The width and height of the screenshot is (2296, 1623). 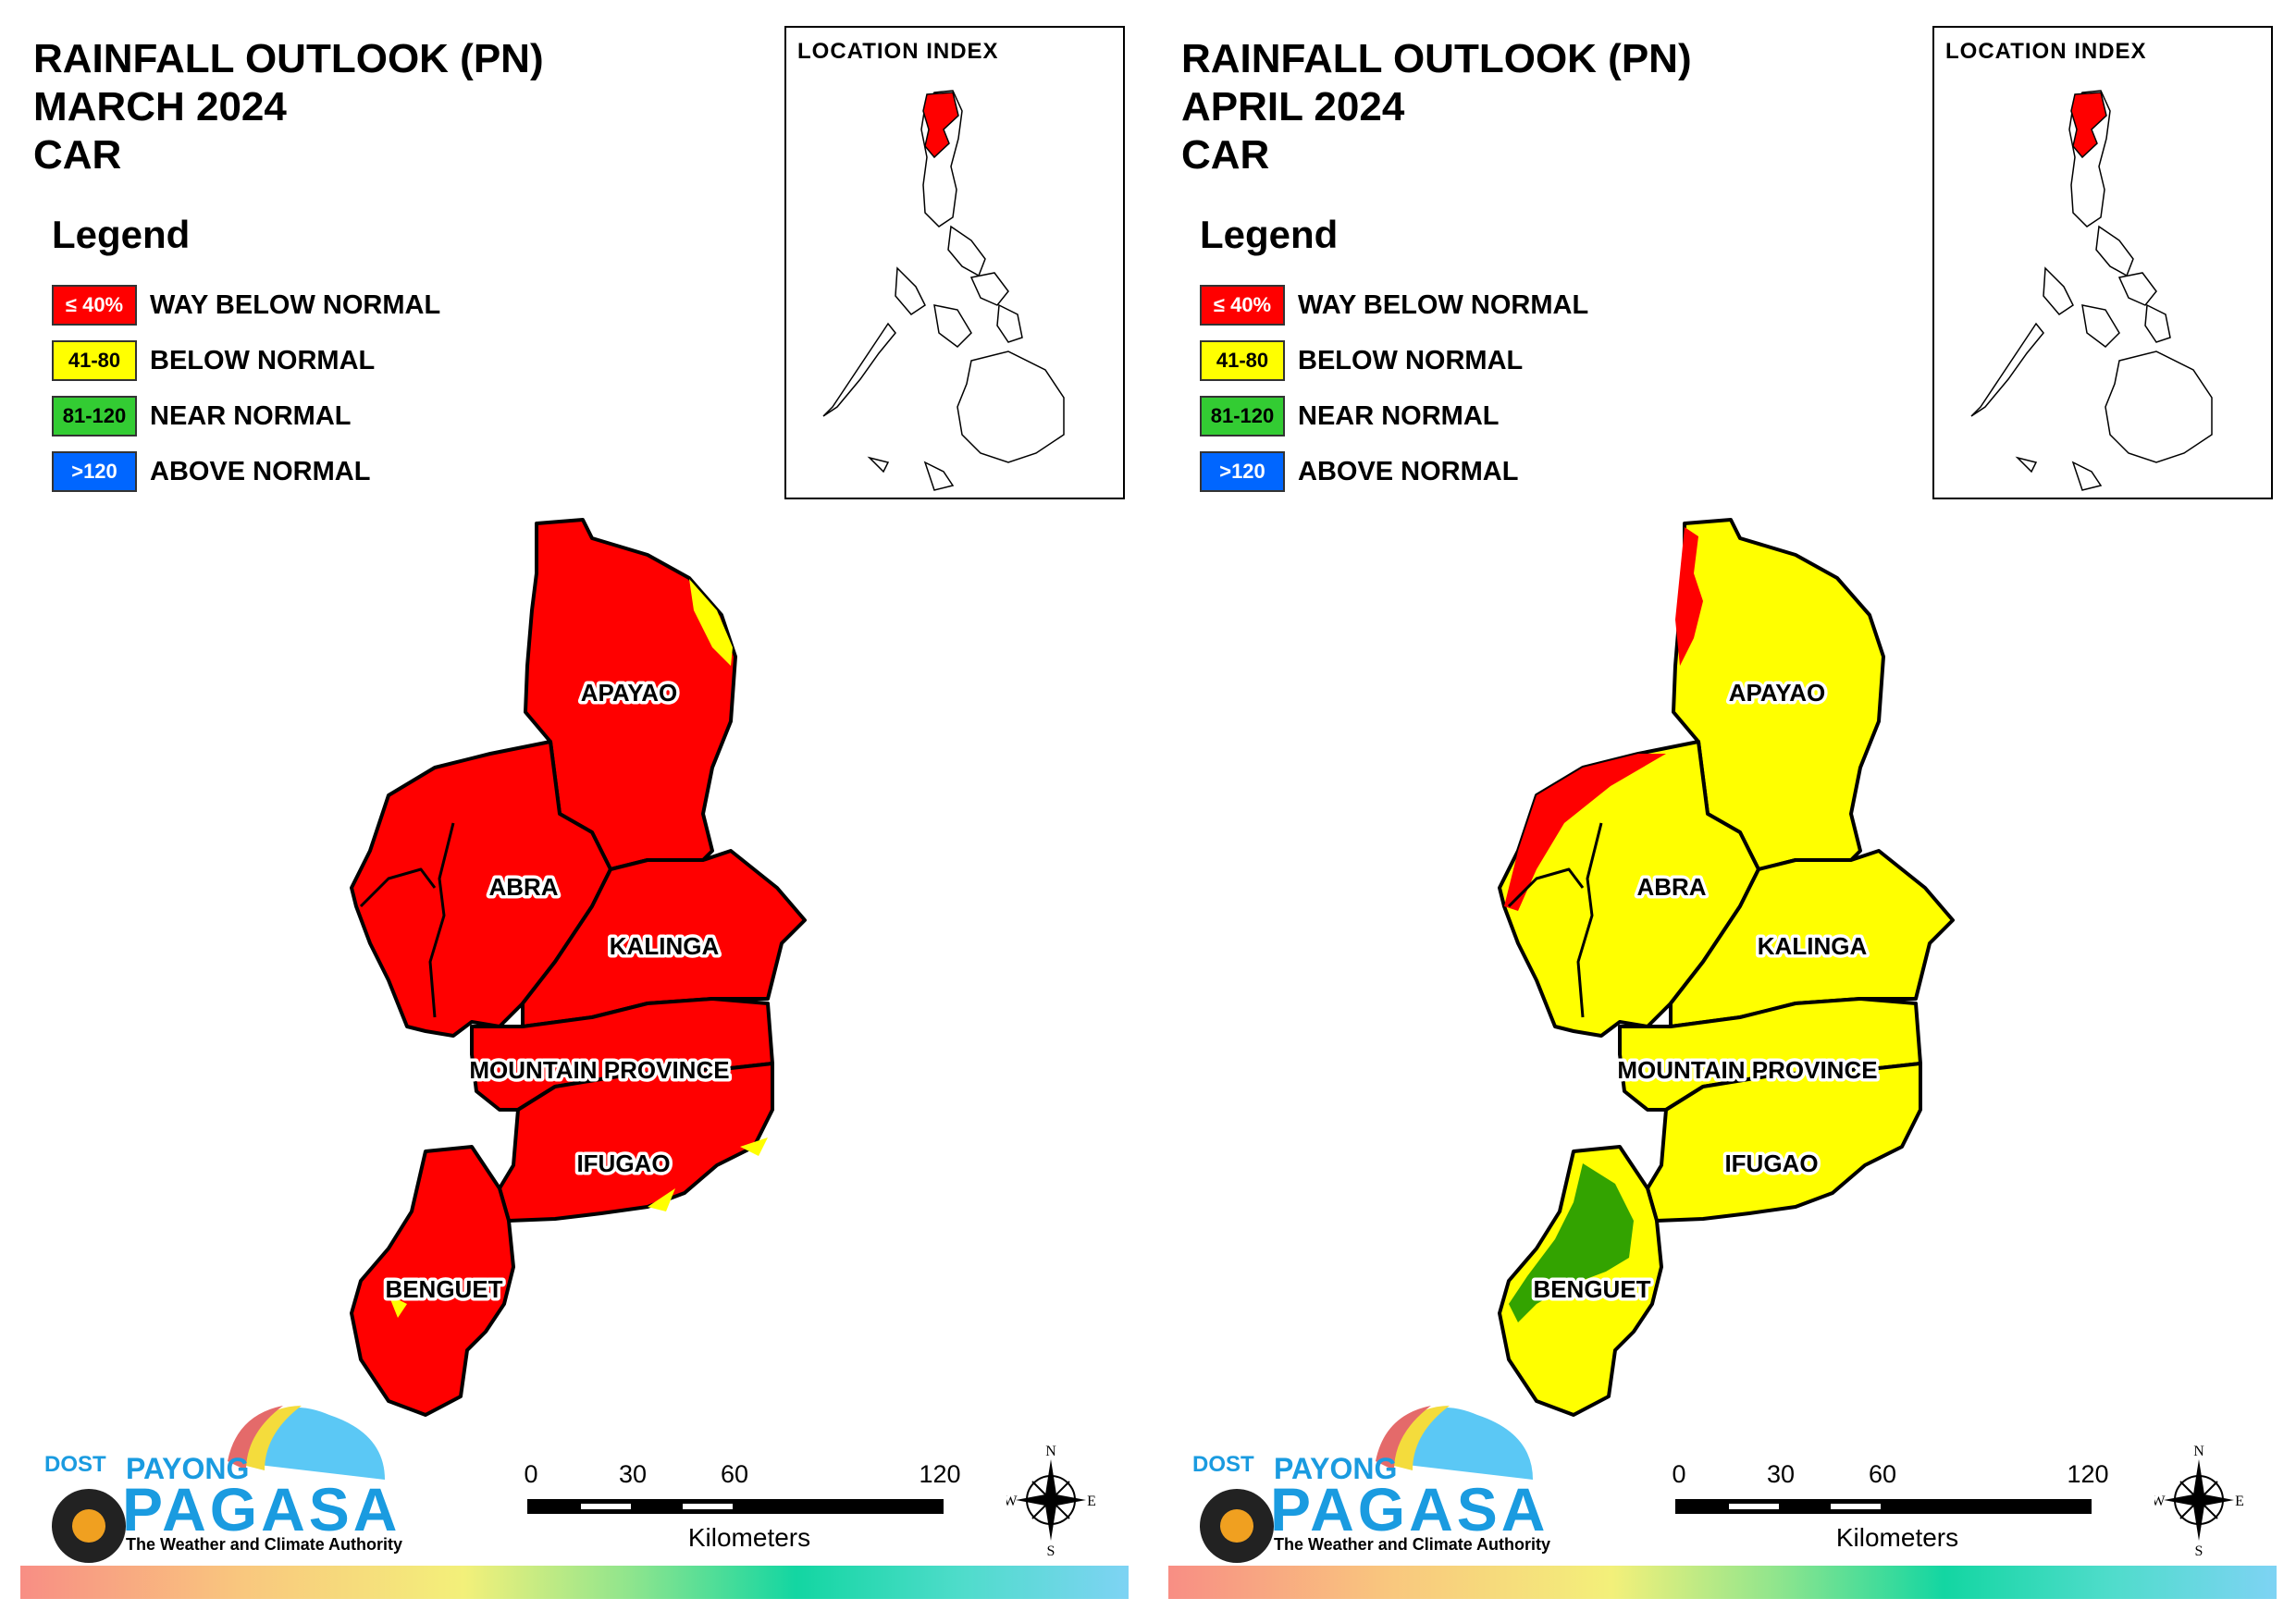 I want to click on province-benguet, so click(x=432, y=1281).